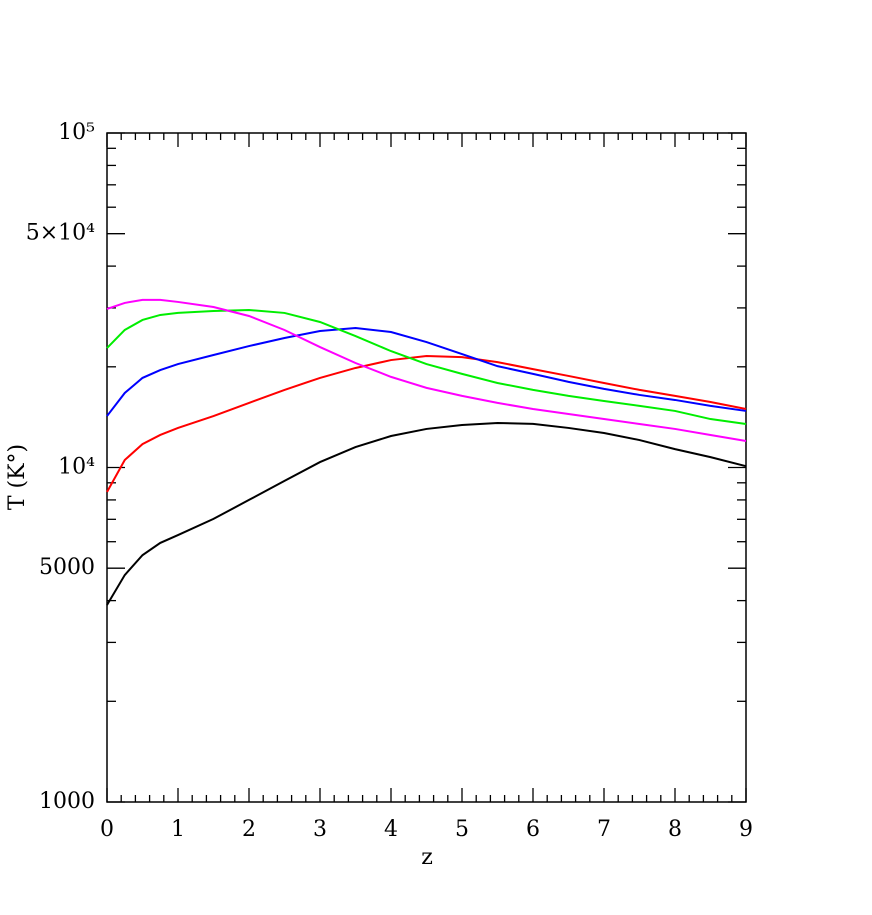 This screenshot has width=872, height=915. What do you see at coordinates (462, 829) in the screenshot?
I see `x-tick-label: 5` at bounding box center [462, 829].